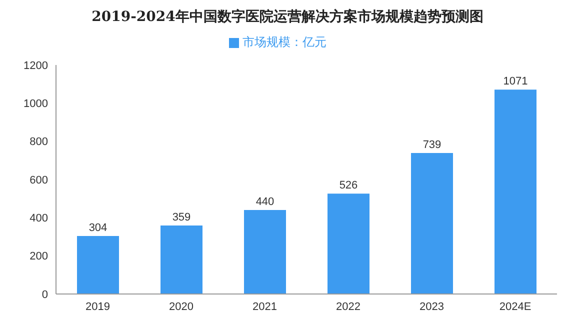  What do you see at coordinates (287, 17) in the screenshot?
I see `chart-title: 2019-2024年中国数字医院运营解决方案市场规模趋势预测图` at bounding box center [287, 17].